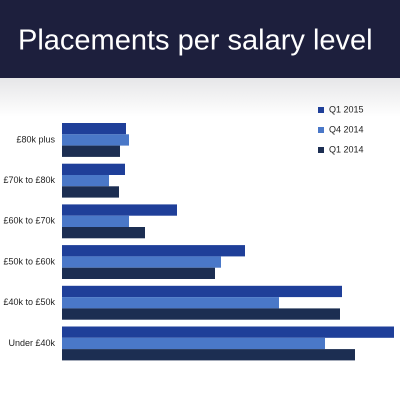 The width and height of the screenshot is (400, 400). What do you see at coordinates (35, 139) in the screenshot?
I see `category-label: £80k plus` at bounding box center [35, 139].